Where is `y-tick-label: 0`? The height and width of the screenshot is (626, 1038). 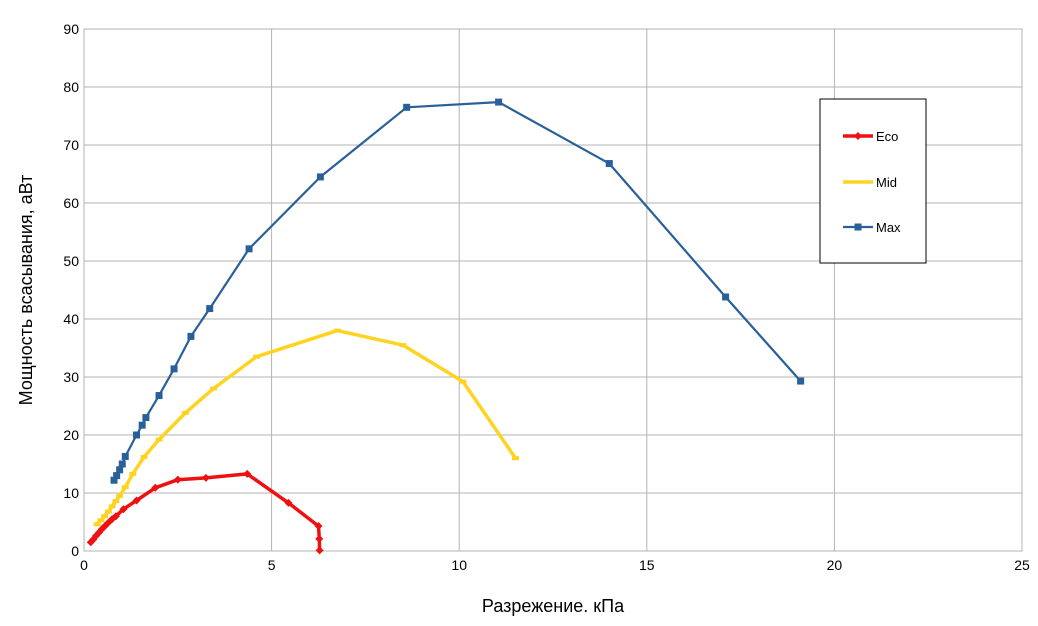 y-tick-label: 0 is located at coordinates (75, 551).